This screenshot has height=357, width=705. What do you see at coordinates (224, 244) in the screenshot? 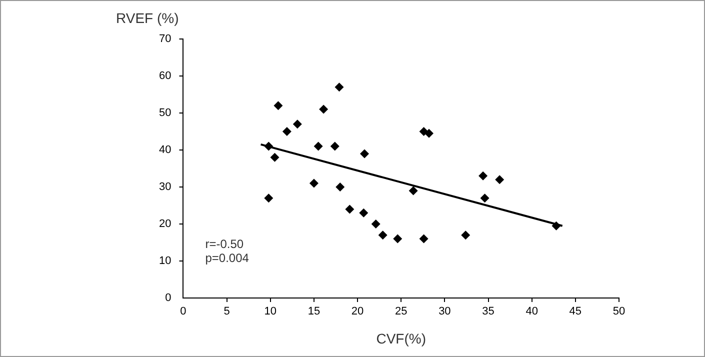
I see `annotation: r=-0.50` at bounding box center [224, 244].